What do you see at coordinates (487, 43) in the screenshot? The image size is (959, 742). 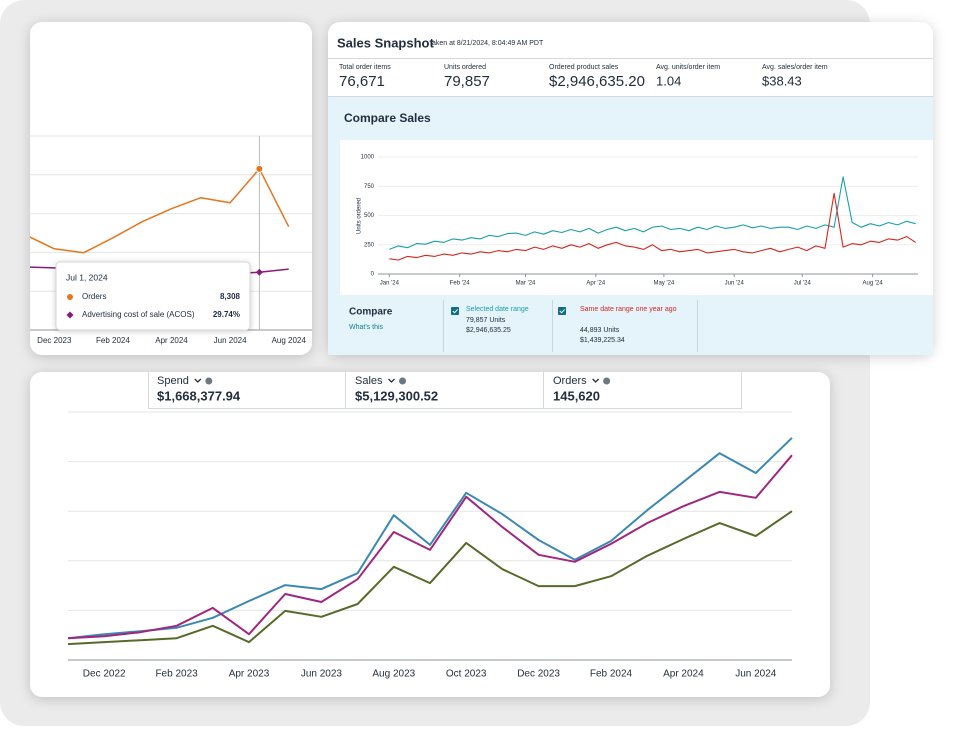 I see `snapshot-timestamp: taken at 8/21/2024, 8:04:49 AM PDT` at bounding box center [487, 43].